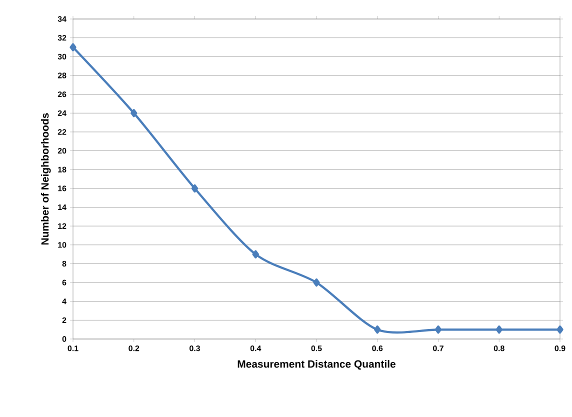  What do you see at coordinates (317, 365) in the screenshot?
I see `x-axis-title: Measurement Distance Quantile` at bounding box center [317, 365].